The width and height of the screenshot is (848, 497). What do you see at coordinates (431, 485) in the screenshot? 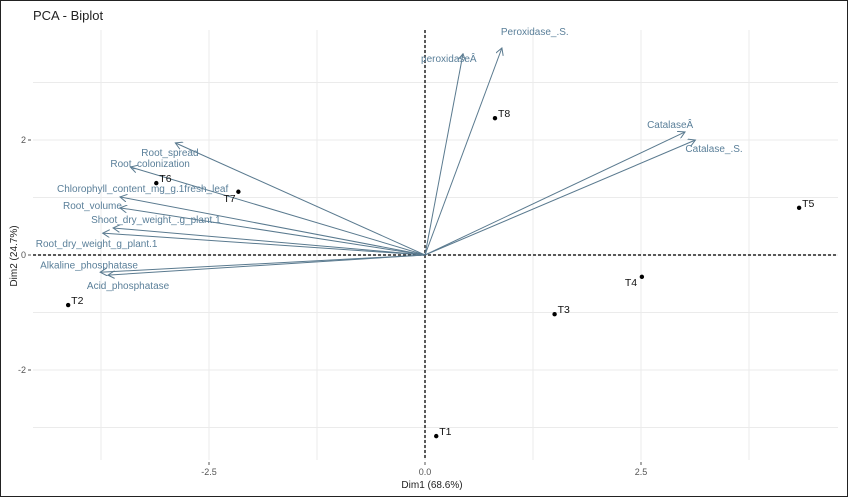
I see `x-axis-label: Dim1 (68.6%)` at bounding box center [431, 485].